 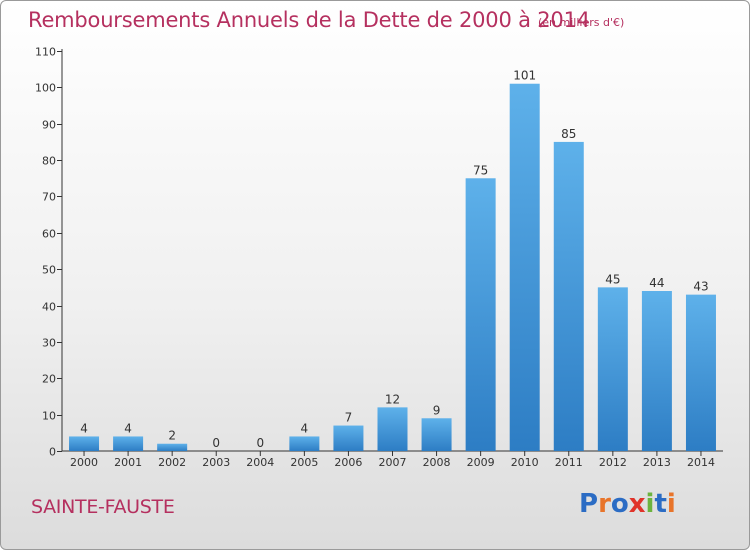 I want to click on x-tick-label: 2009, so click(x=481, y=462).